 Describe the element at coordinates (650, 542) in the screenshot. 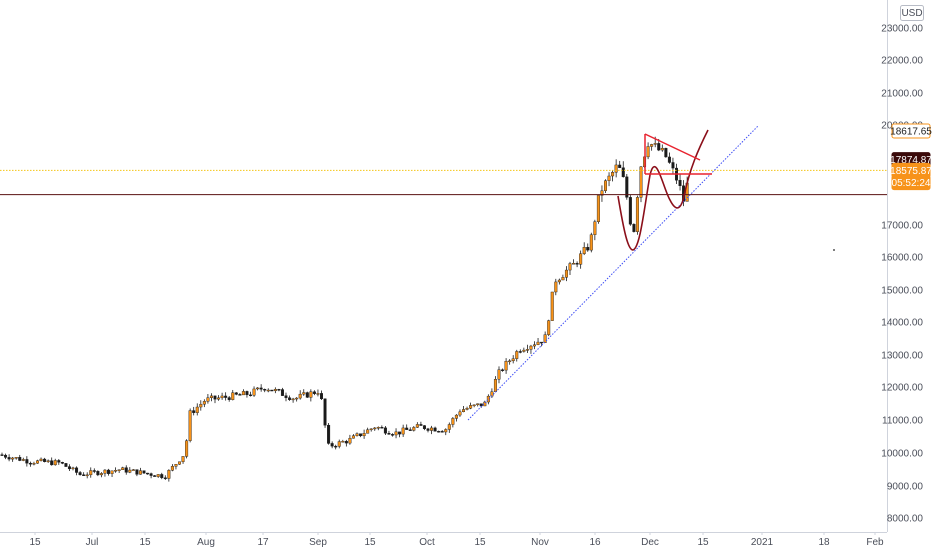

I see `x-tick-label: Dec` at that location.